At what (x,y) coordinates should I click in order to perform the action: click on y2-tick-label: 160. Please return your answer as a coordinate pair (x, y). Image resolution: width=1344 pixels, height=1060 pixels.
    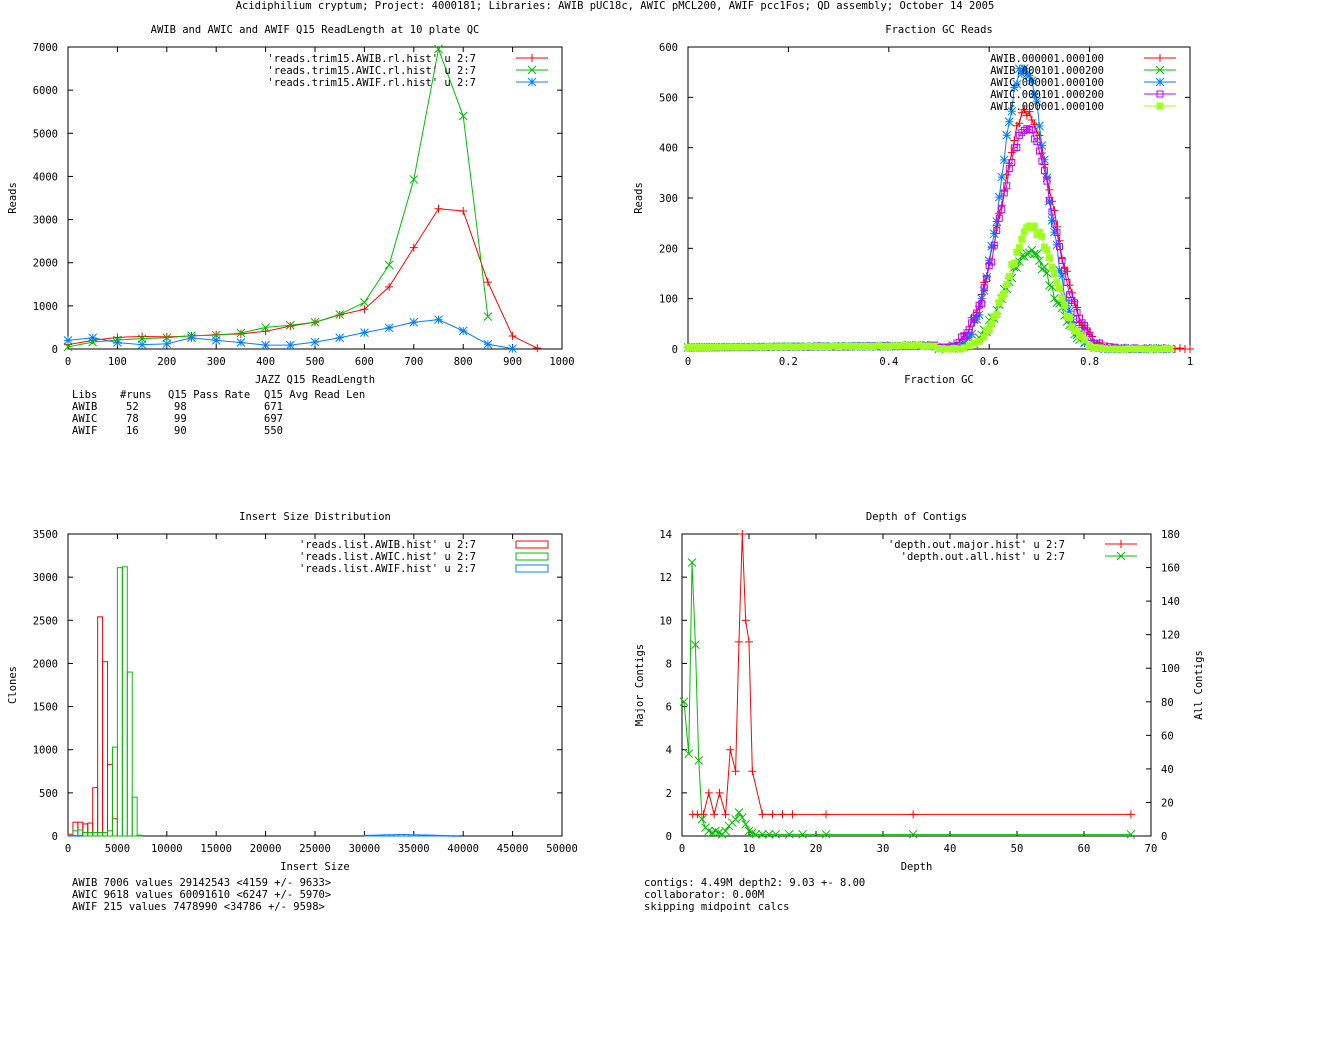
    Looking at the image, I should click on (1170, 569).